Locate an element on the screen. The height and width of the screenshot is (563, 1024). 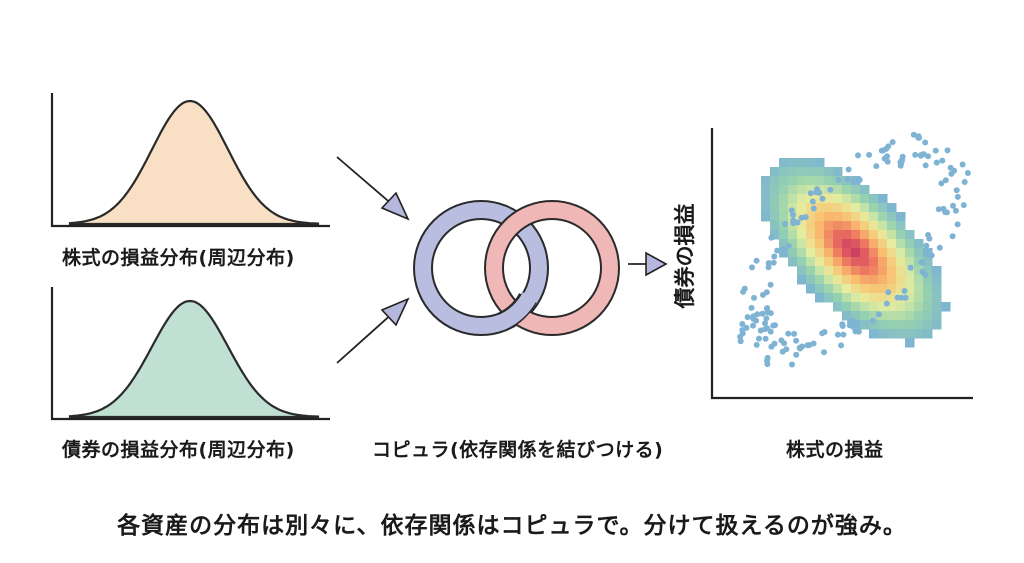
bond-distribution-label: 債券の損益分布(周辺分布) is located at coordinates (178, 450).